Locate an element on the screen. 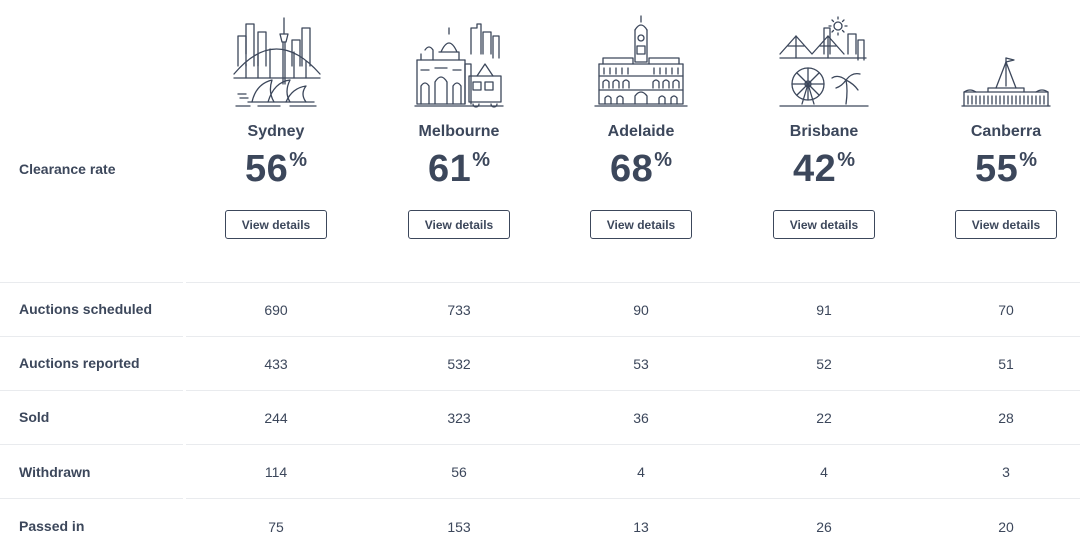 The height and width of the screenshot is (553, 1080). table-cell: 56 is located at coordinates (459, 472).